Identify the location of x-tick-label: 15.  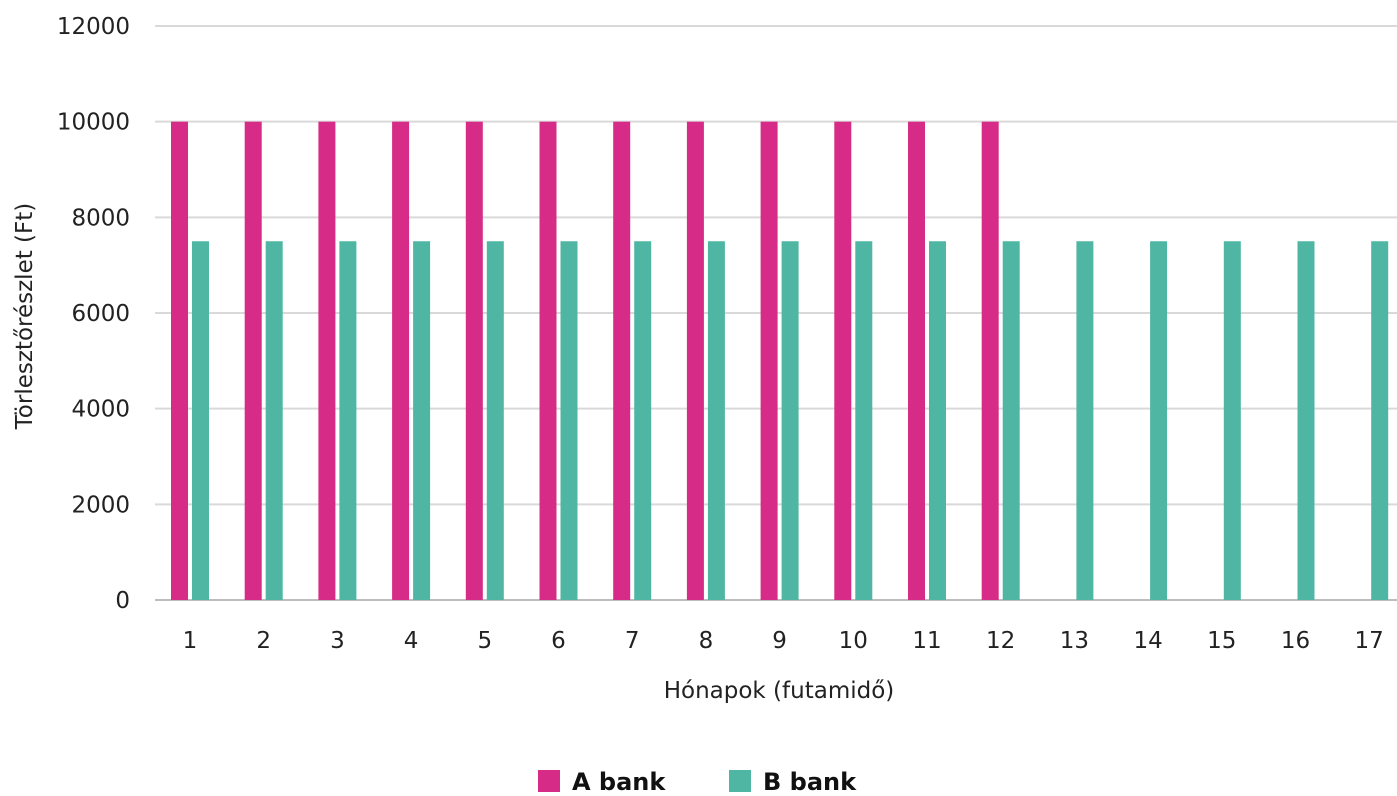
(1221, 641).